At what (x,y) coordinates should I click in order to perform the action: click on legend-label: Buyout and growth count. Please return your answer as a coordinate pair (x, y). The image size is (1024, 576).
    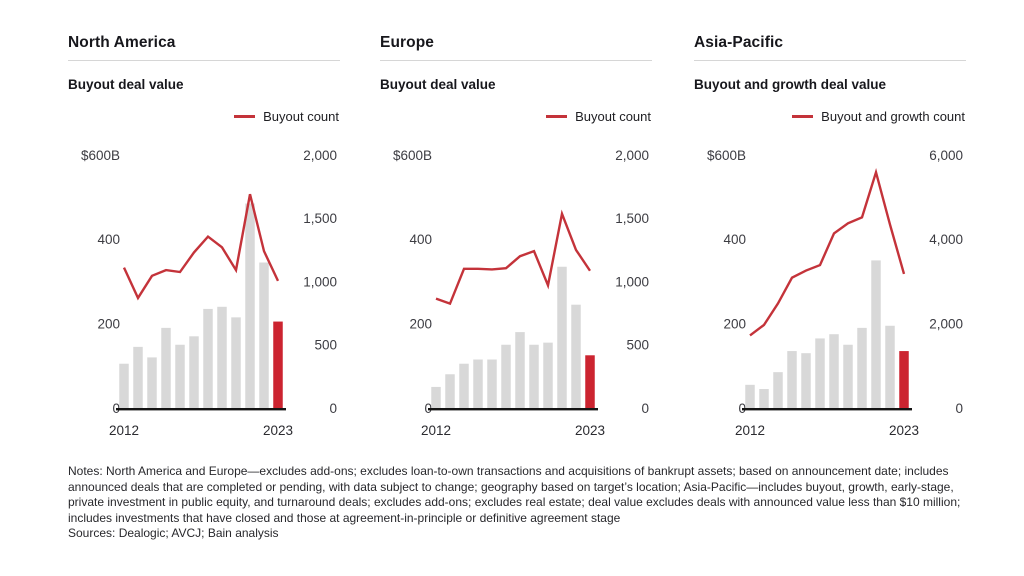
    Looking at the image, I should click on (893, 116).